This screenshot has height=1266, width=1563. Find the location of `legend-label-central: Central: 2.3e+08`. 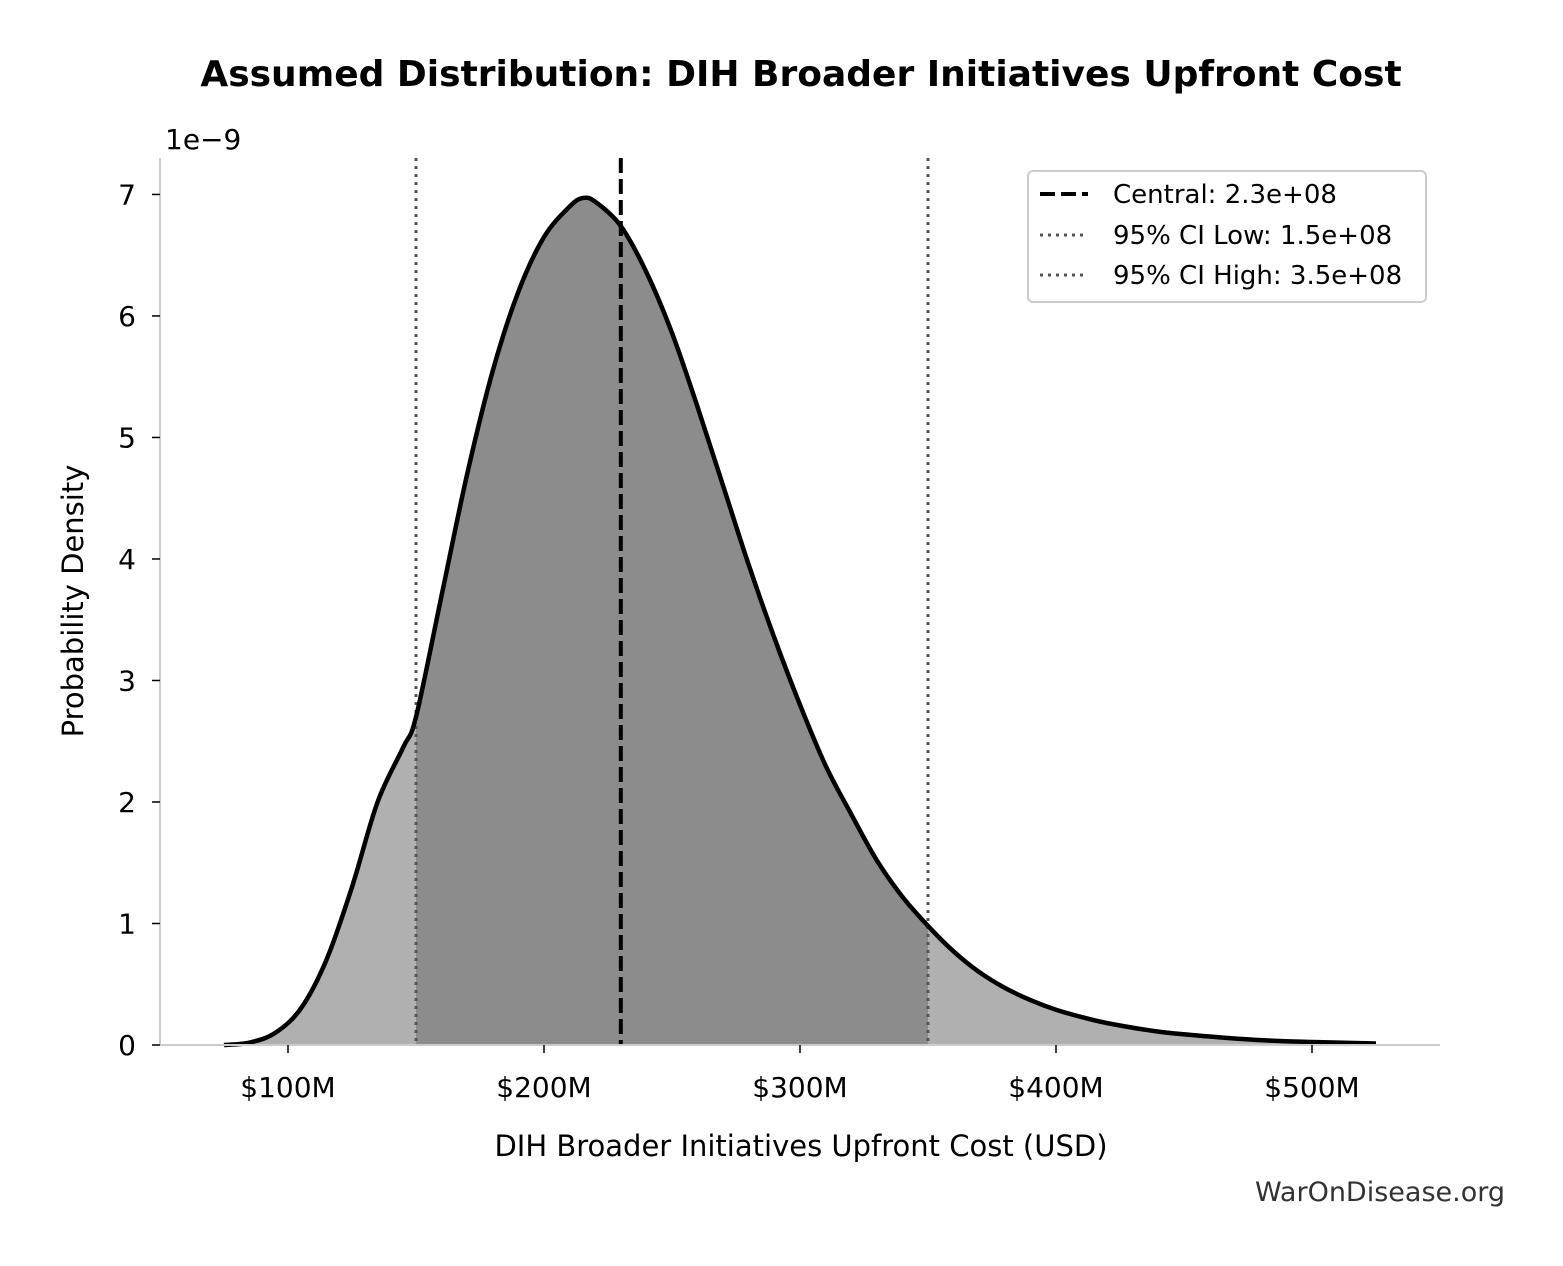

legend-label-central: Central: 2.3e+08 is located at coordinates (1225, 195).